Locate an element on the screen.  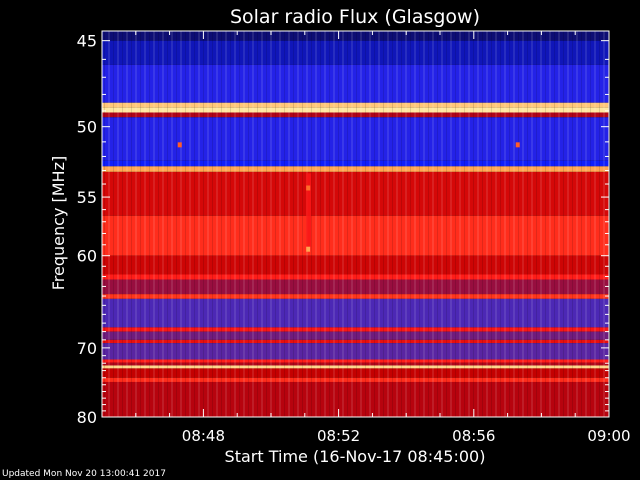
burst-events is located at coordinates (309, 212).